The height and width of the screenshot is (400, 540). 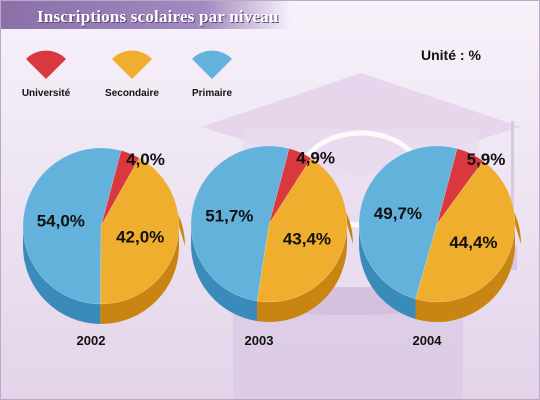 What do you see at coordinates (387, 271) in the screenshot?
I see `pie-2004-side-primaire` at bounding box center [387, 271].